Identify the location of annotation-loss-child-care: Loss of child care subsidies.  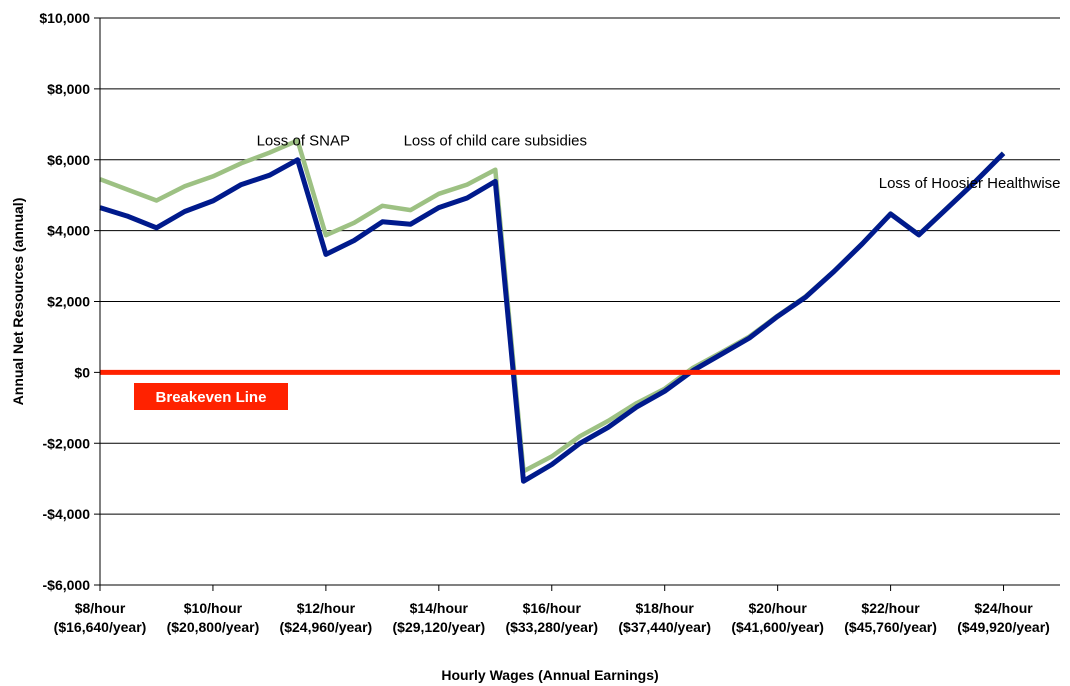
(495, 141).